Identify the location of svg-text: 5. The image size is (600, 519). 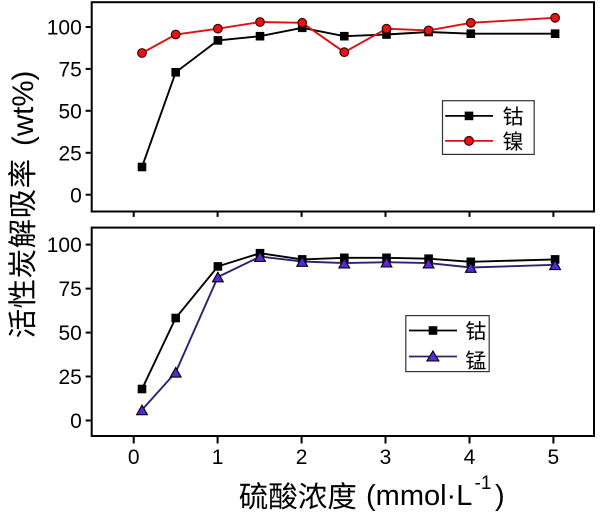
(554, 457).